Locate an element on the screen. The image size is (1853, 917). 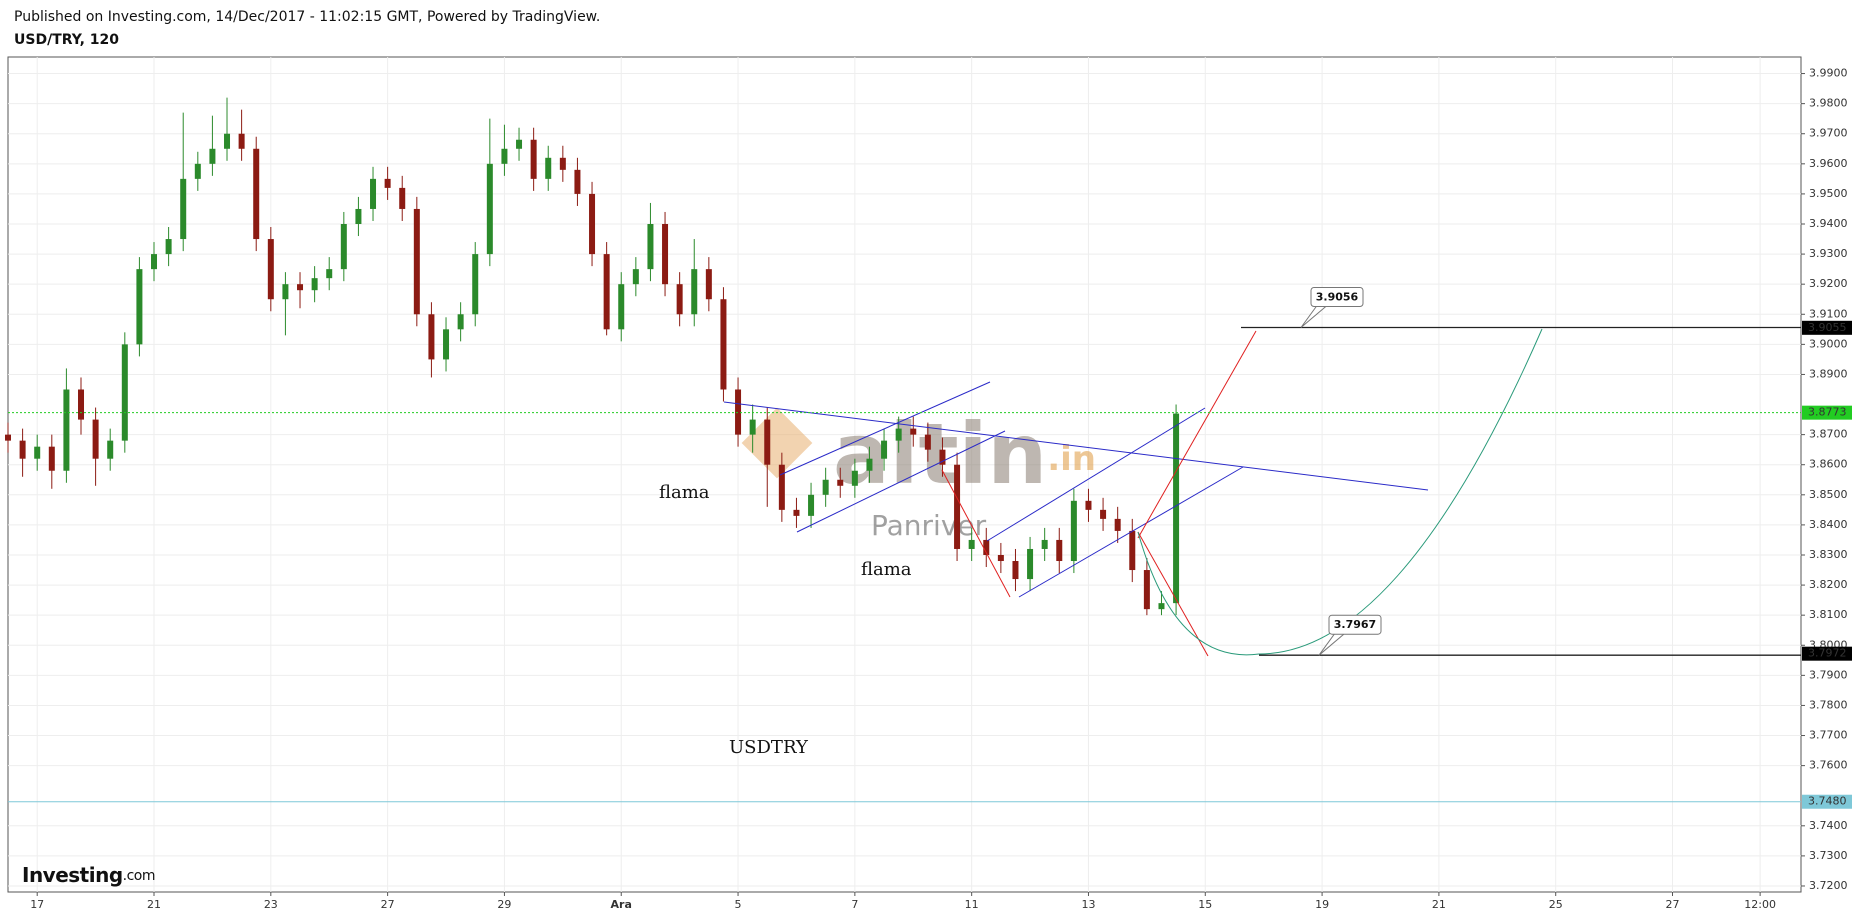
y-tick-label: 3.9000 is located at coordinates (1828, 343).